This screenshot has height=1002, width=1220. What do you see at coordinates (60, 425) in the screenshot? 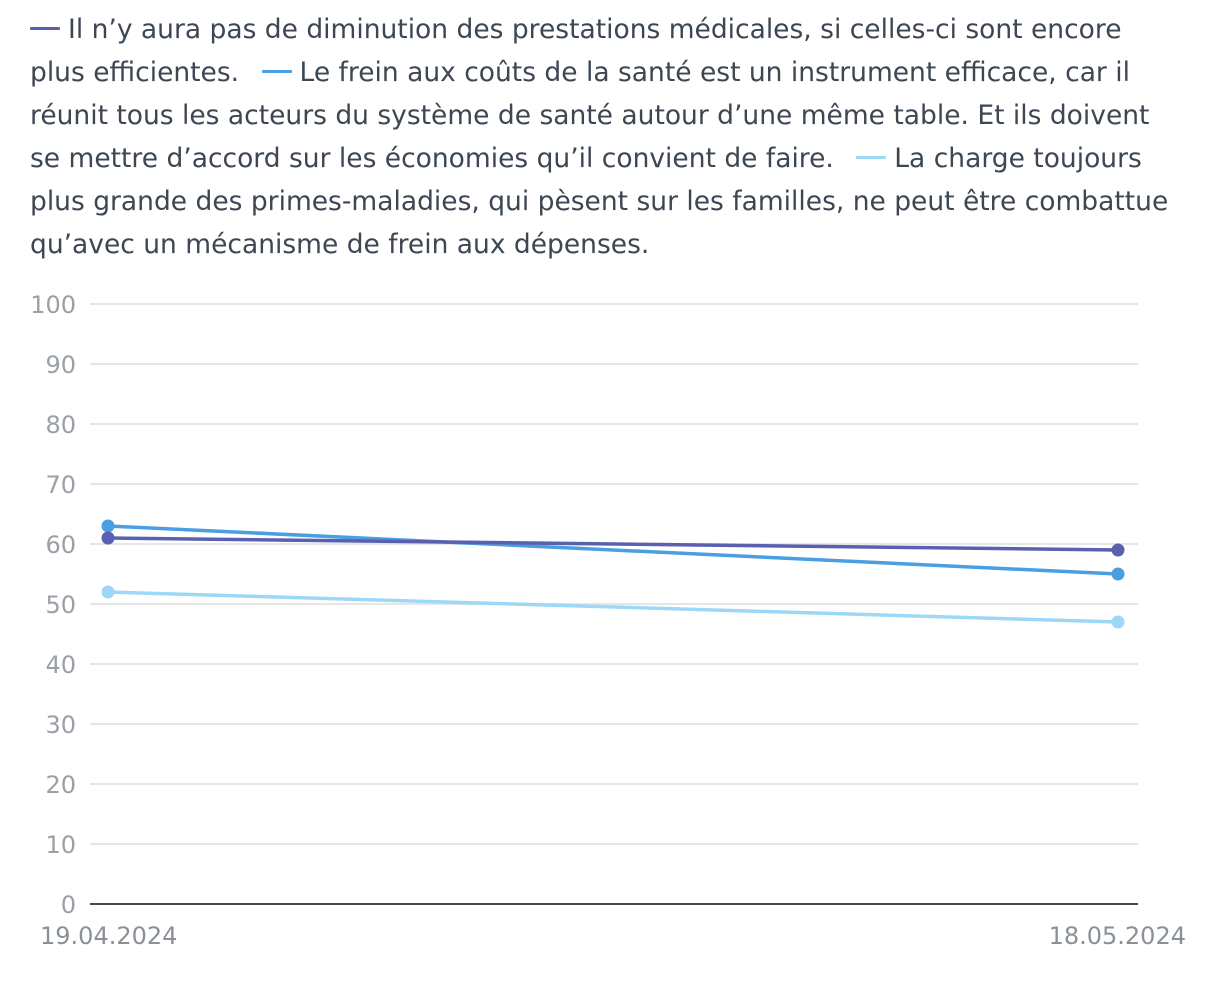
I see `y-tick-label-80: 80` at bounding box center [60, 425].